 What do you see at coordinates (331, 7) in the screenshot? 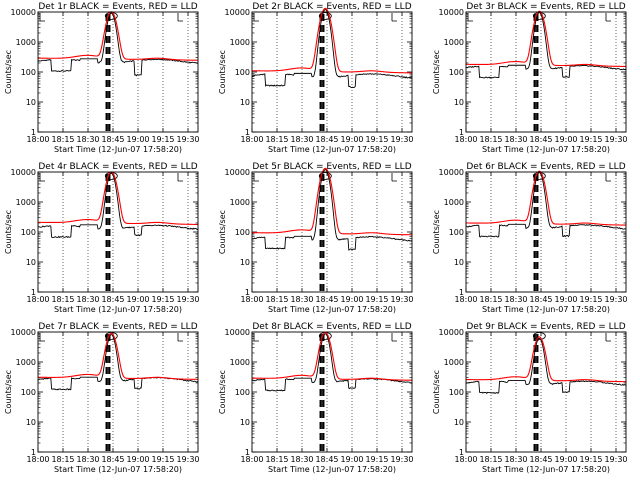
I see `panel-title: Det 2r BLACK = Events, RED = LLD` at bounding box center [331, 7].